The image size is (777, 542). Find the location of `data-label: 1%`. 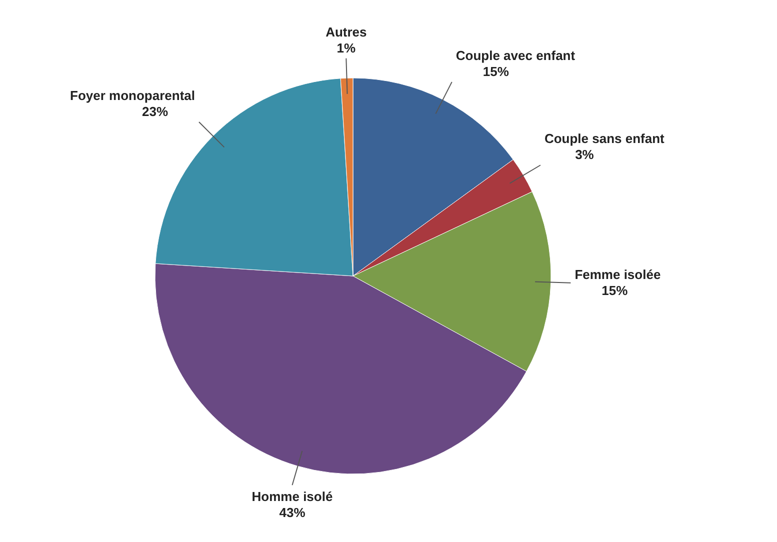

data-label: 1% is located at coordinates (346, 48).